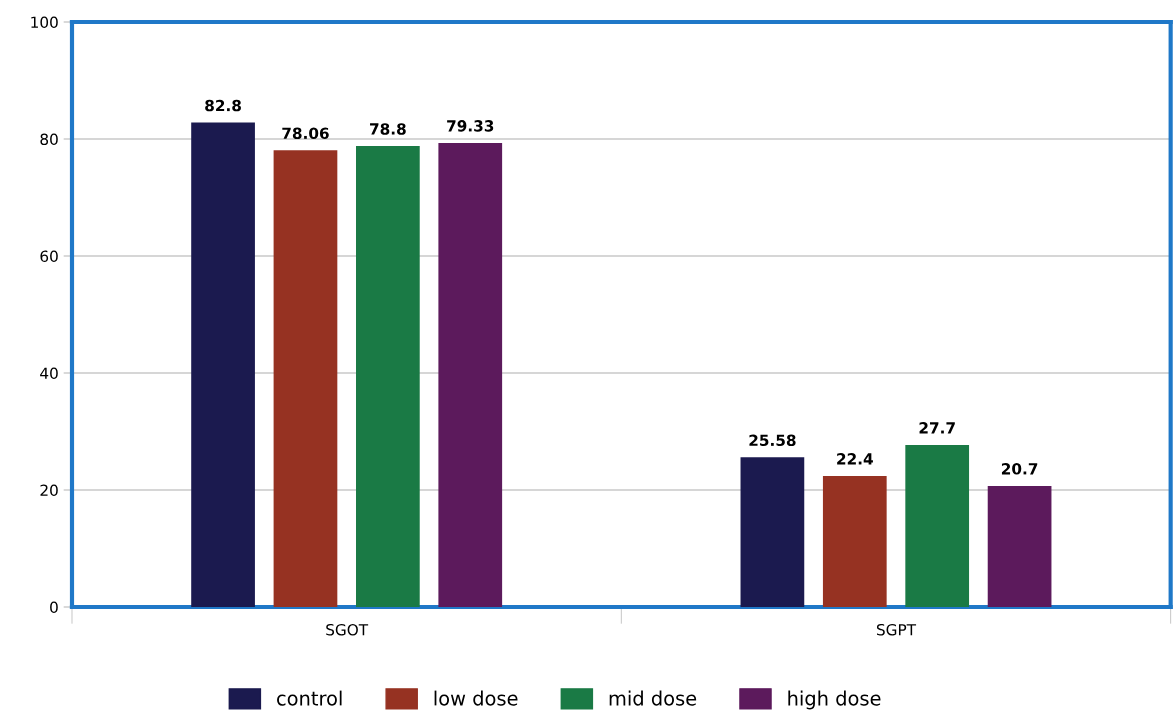 The width and height of the screenshot is (1173, 711). What do you see at coordinates (470, 126) in the screenshot?
I see `data-label: 79.33` at bounding box center [470, 126].